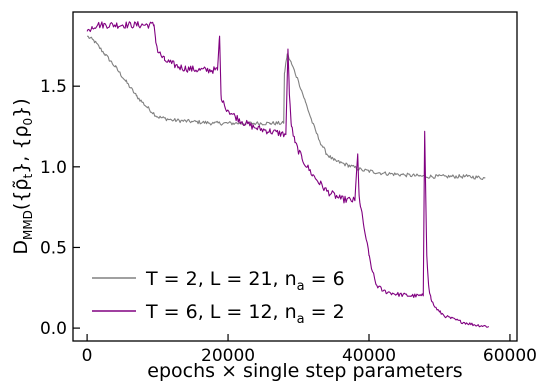 This screenshot has width=551, height=381. What do you see at coordinates (309, 350) in the screenshot?
I see `x-axis-ticks: 0 20000 40000 60000` at bounding box center [309, 350].